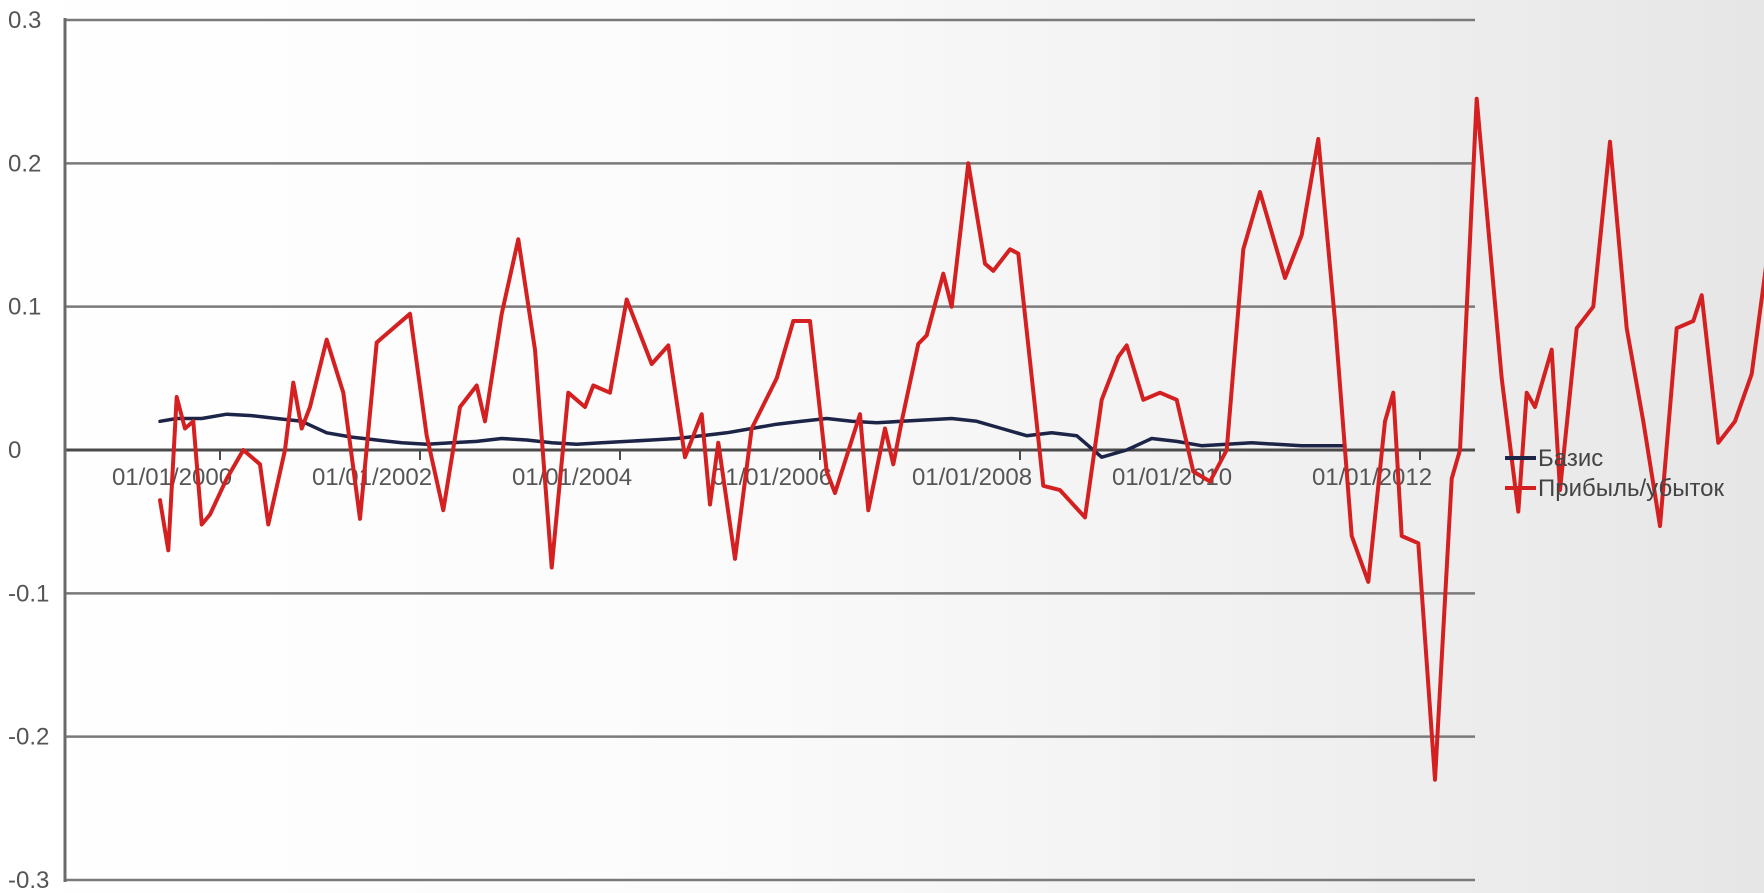 The image size is (1764, 893). What do you see at coordinates (1631, 488) in the screenshot?
I see `legend-label: Прибыль/убыток` at bounding box center [1631, 488].